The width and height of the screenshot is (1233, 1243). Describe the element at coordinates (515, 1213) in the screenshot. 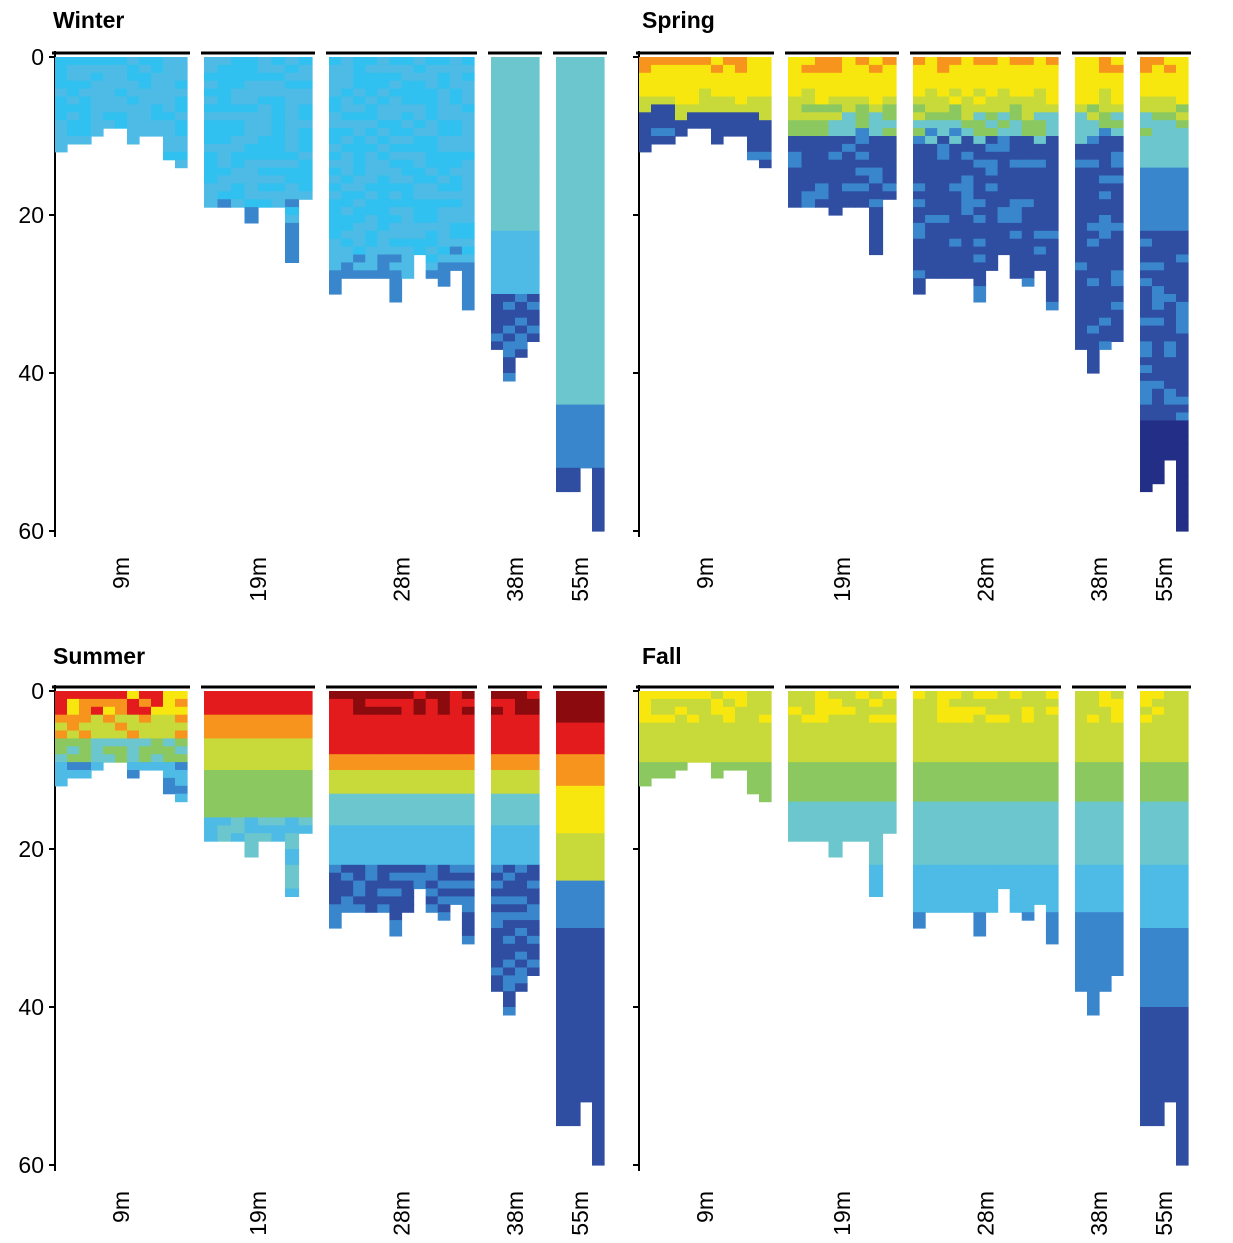

I see `station-label: 38m` at that location.